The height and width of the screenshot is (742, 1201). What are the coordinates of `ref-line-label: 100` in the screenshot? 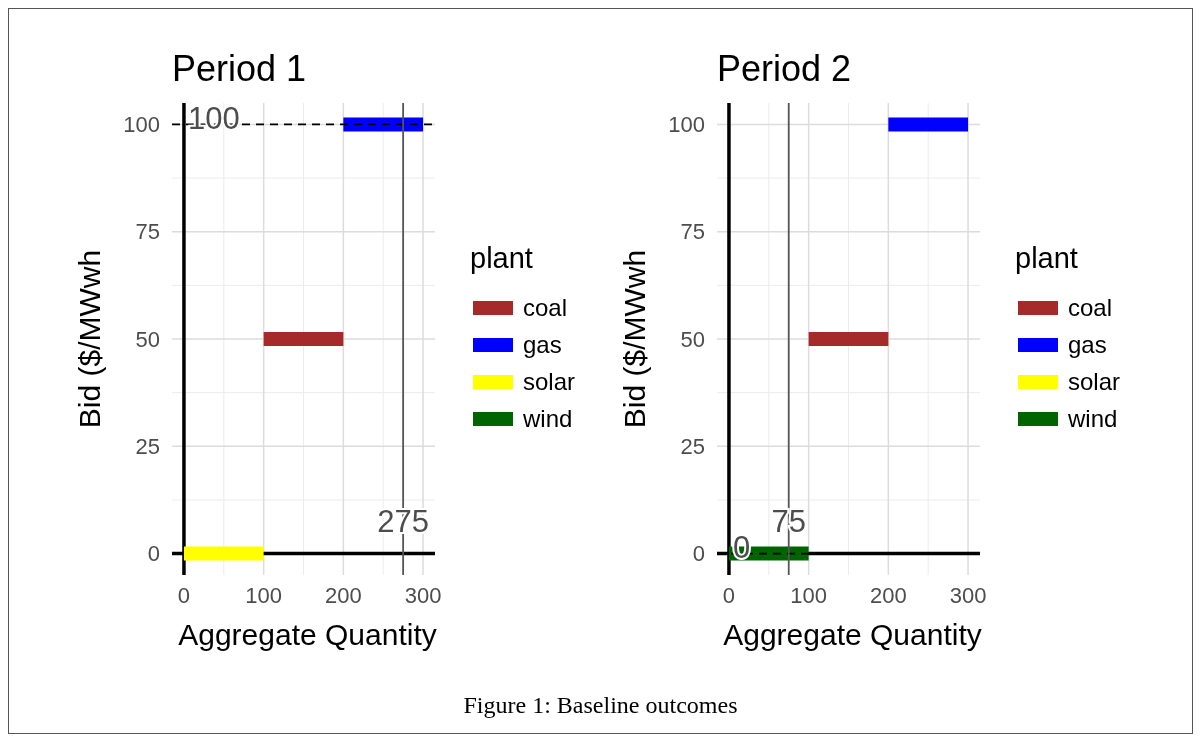 It's located at (213, 119).